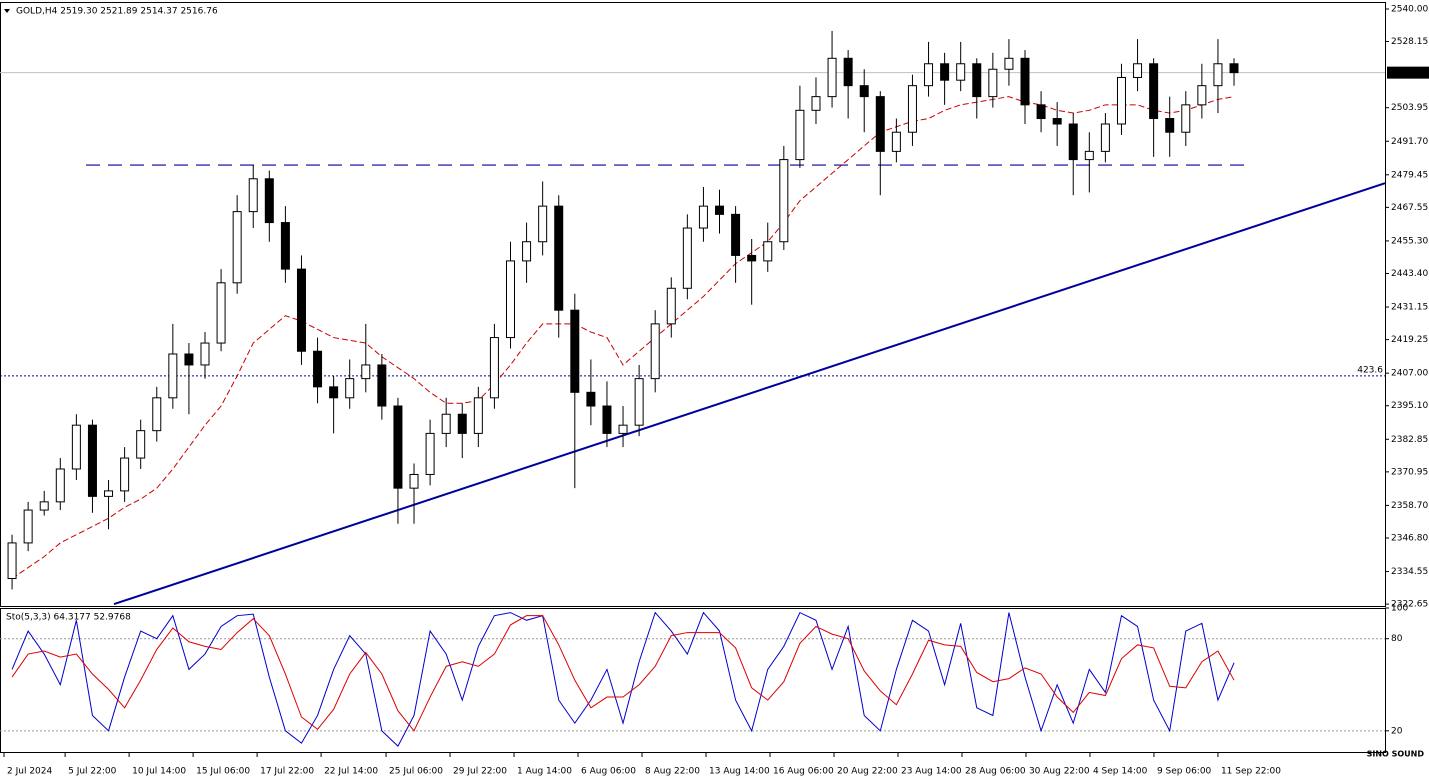 The image size is (1429, 780). What do you see at coordinates (159, 772) in the screenshot?
I see `x-tick-label: 10 Jul 14:00` at bounding box center [159, 772].